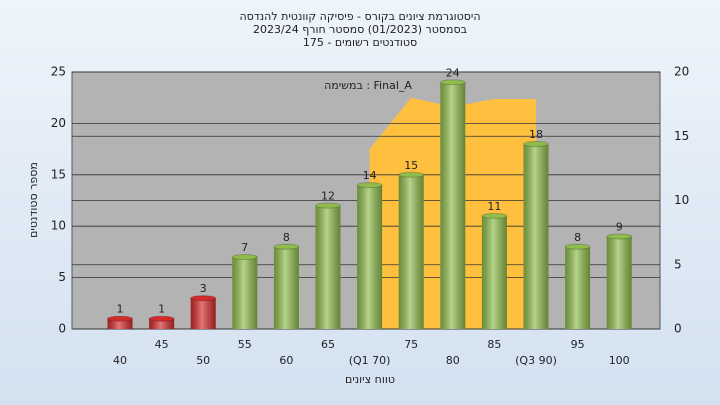 This screenshot has height=405, width=720. What do you see at coordinates (360, 42) in the screenshot?
I see `chart-title: סטודנטים רשומים - 175` at bounding box center [360, 42].